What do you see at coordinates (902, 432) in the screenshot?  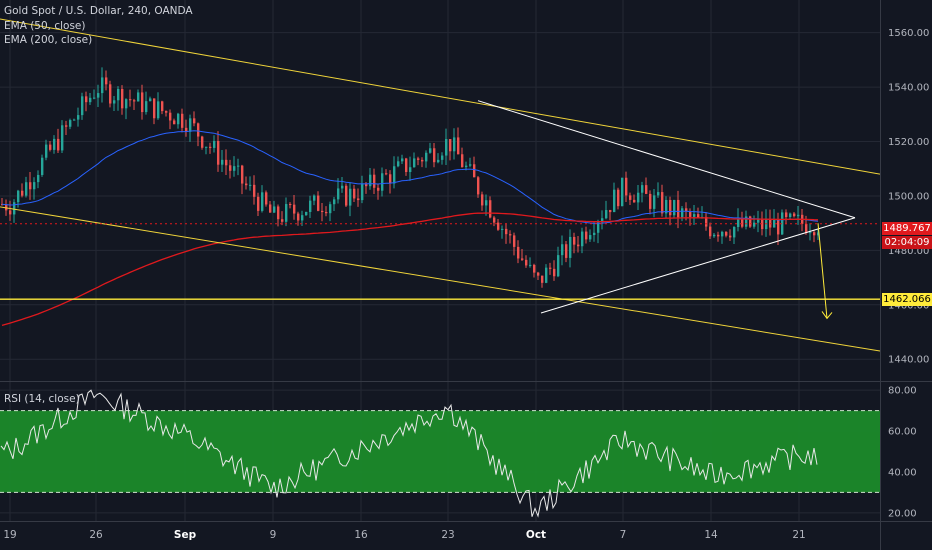 I see `rsi-tick-label: 60.00` at bounding box center [902, 432].